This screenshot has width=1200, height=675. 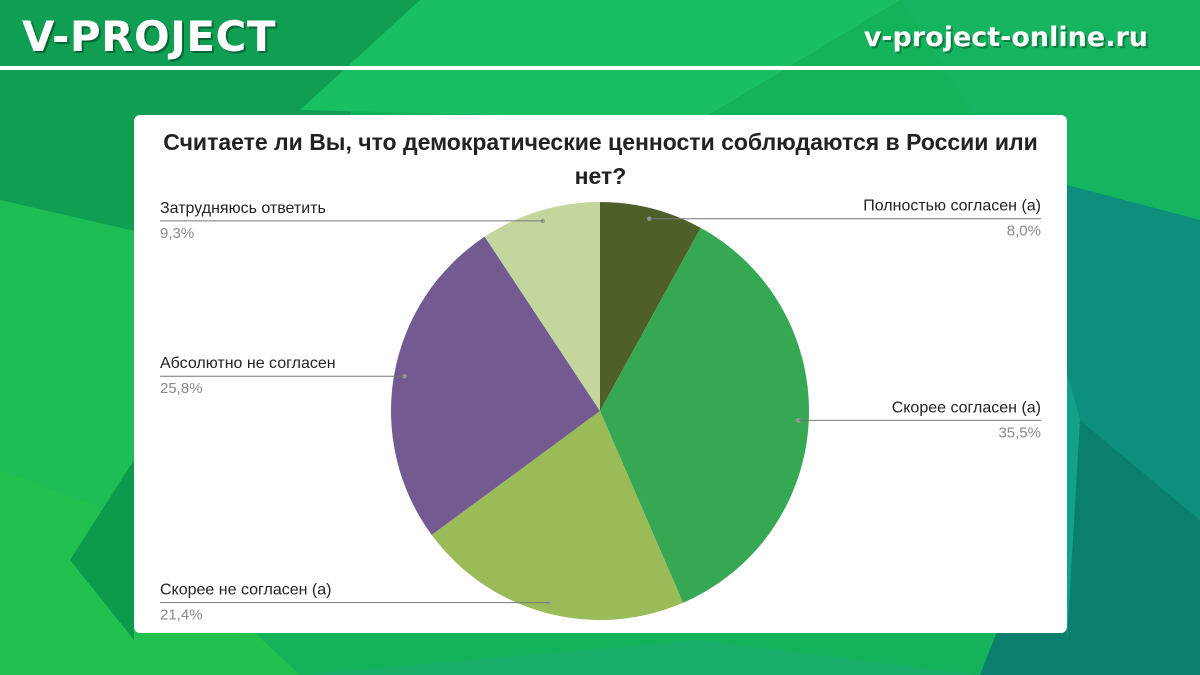 I want to click on slice-value-label: 25,8%, so click(x=181, y=388).